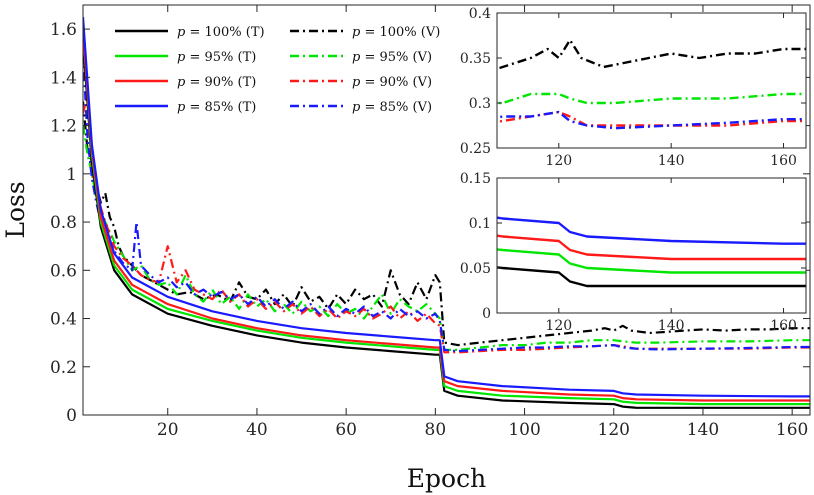 This screenshot has width=814, height=495. I want to click on x-tick-label: 100, so click(524, 430).